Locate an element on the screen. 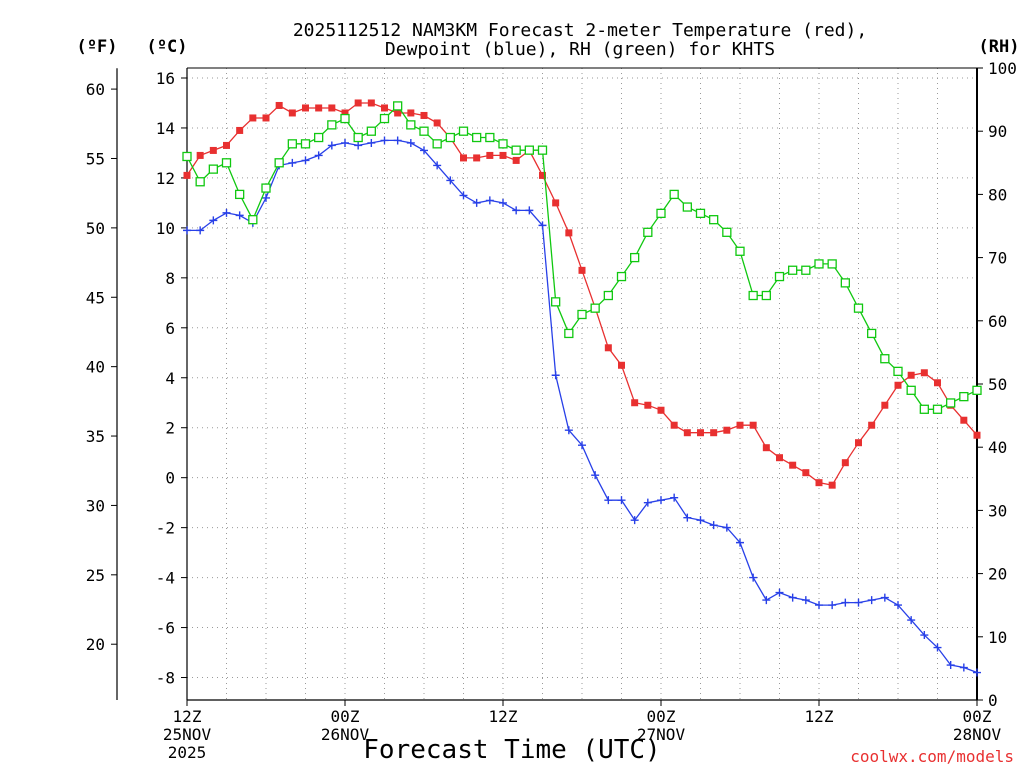 The width and height of the screenshot is (1024, 768). celsius-tick-label: 6 is located at coordinates (170, 328).